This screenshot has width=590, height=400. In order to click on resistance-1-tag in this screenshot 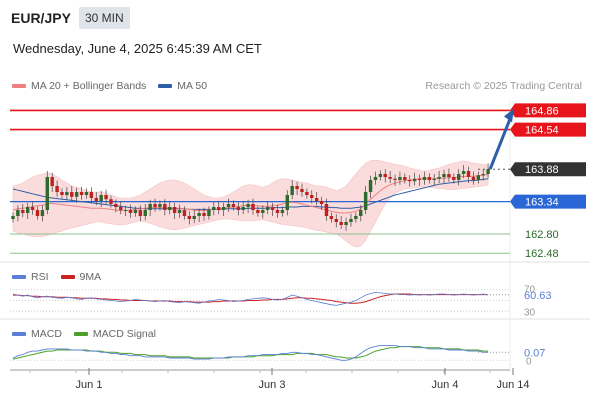, I will do `click(548, 129)`.